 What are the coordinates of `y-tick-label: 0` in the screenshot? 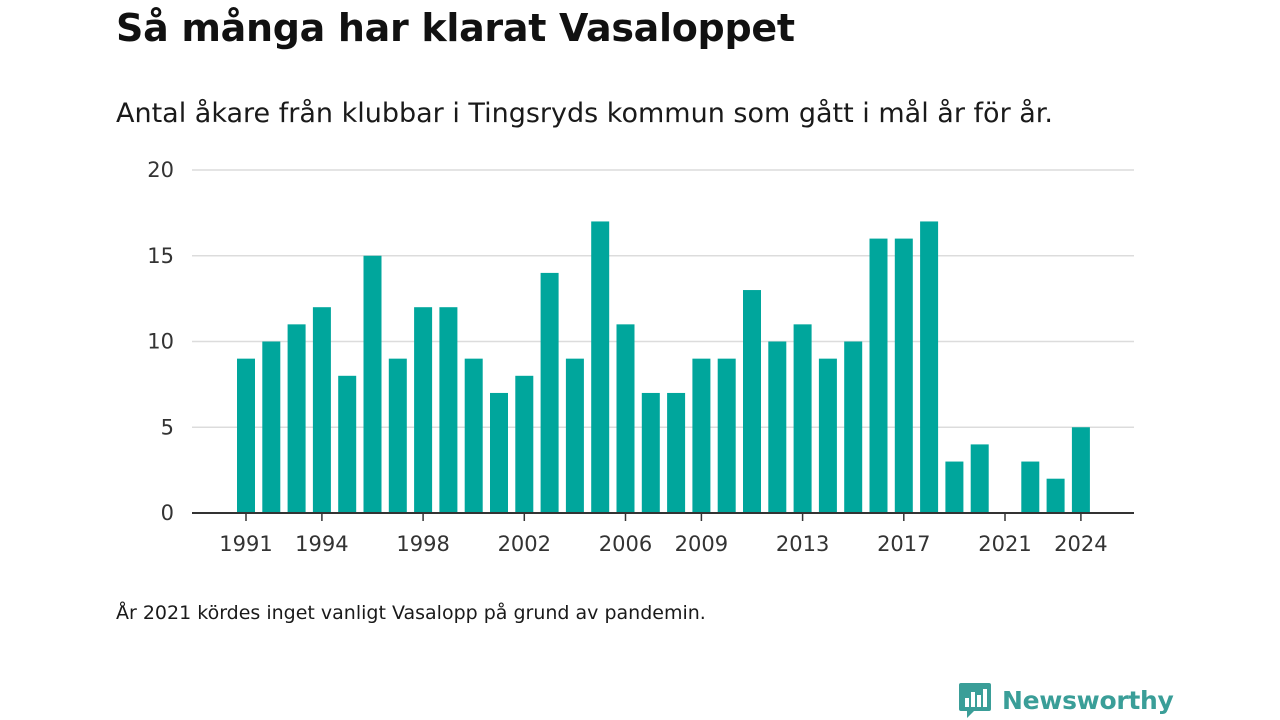 It's located at (167, 513).